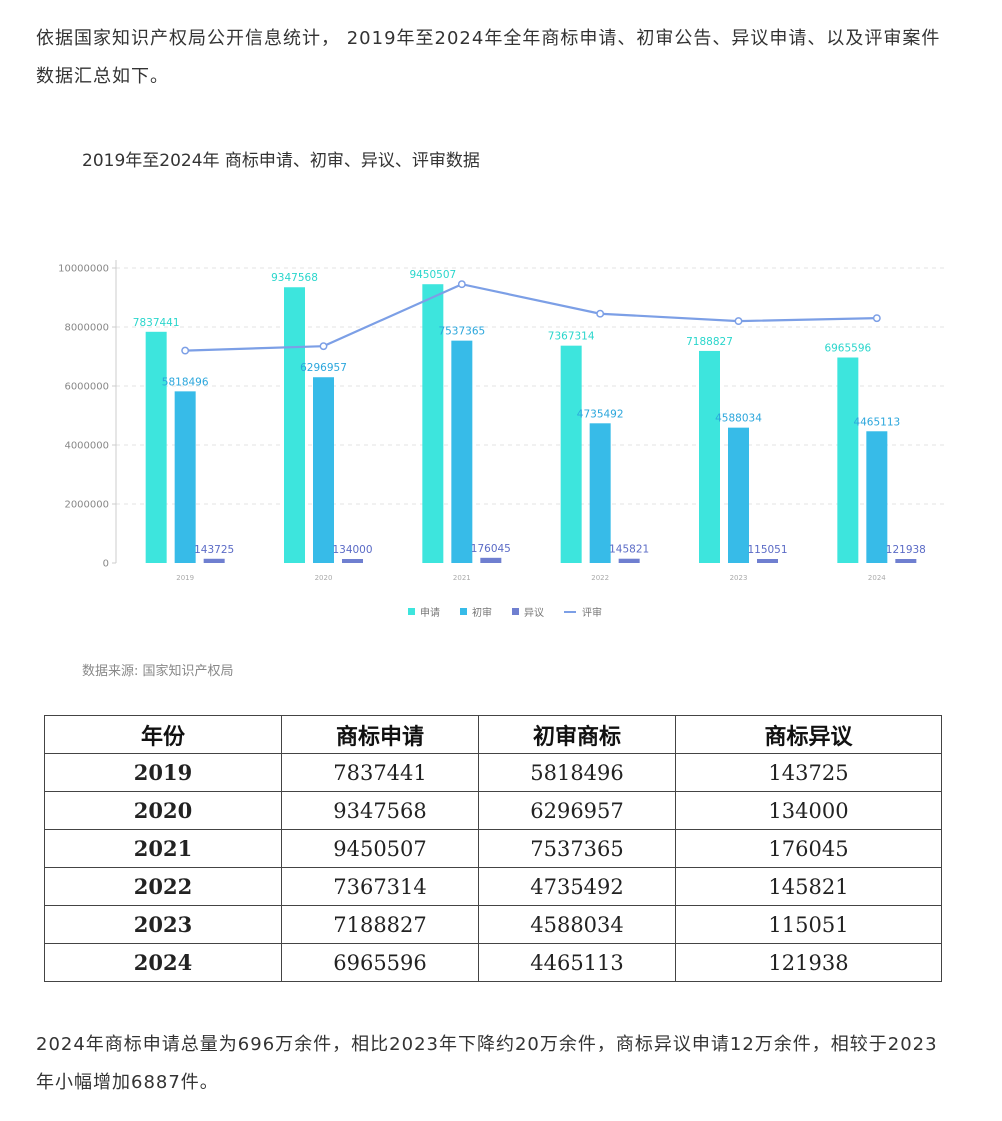 Image resolution: width=1002 pixels, height=1121 pixels. Describe the element at coordinates (352, 550) in the screenshot. I see `data-label: 134000` at that location.